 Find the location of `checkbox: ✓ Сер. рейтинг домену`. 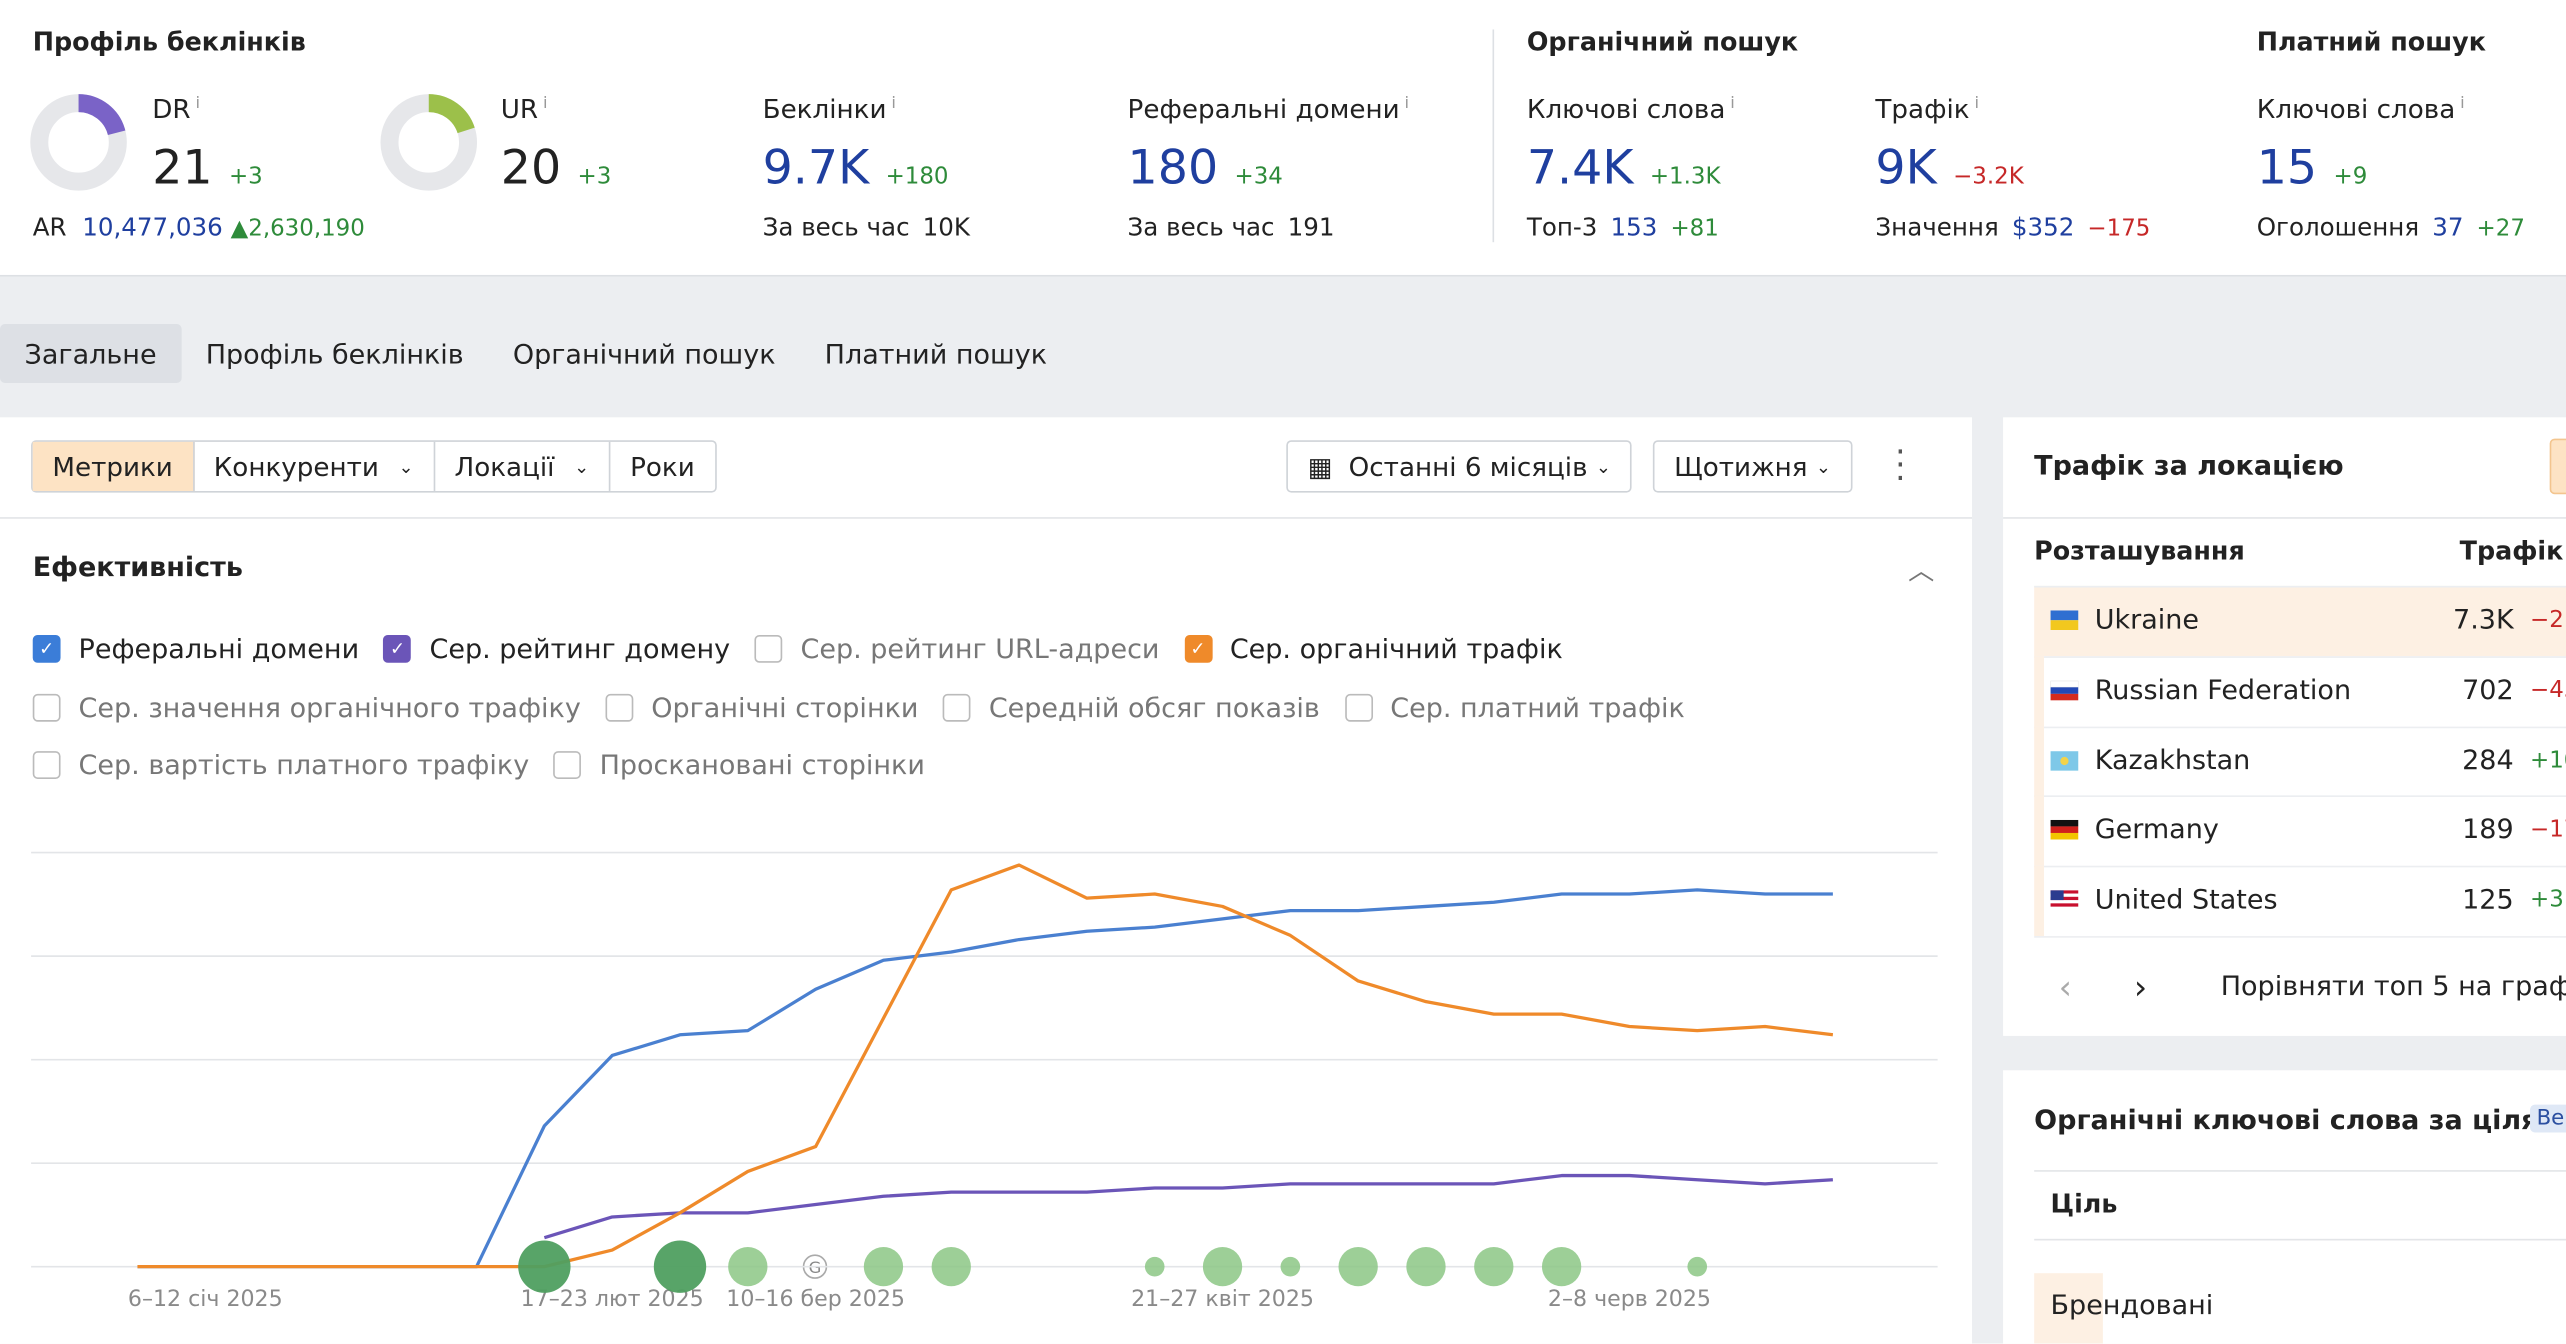

checkbox: ✓ Сер. рейтинг домену is located at coordinates (556, 649).